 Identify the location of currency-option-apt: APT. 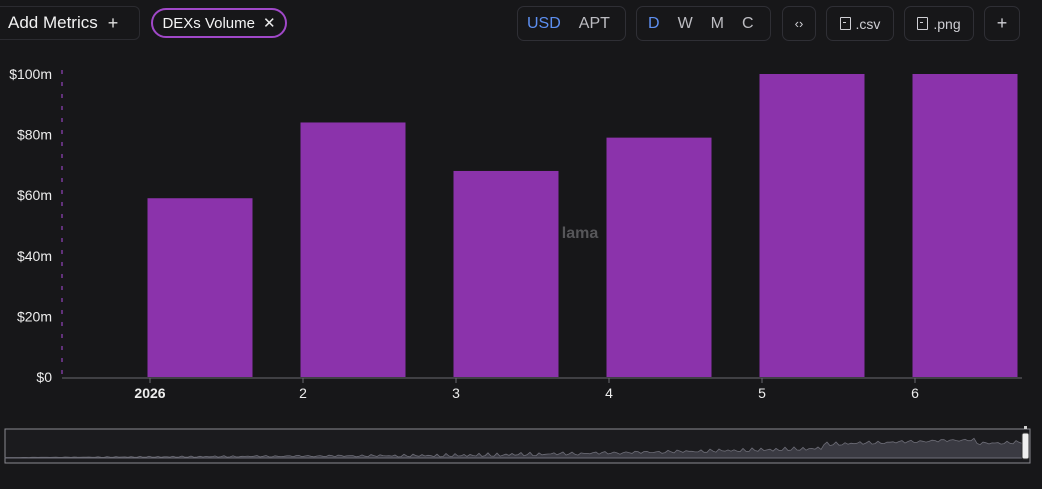
(594, 23).